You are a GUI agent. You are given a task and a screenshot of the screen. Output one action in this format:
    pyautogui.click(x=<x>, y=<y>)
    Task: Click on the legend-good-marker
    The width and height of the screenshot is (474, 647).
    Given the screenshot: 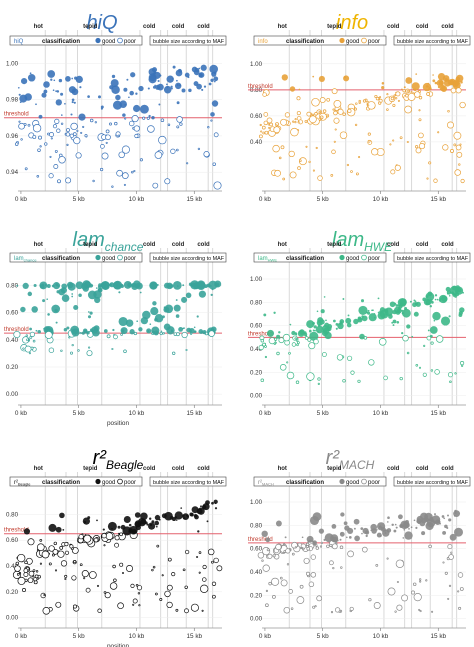 What is the action you would take?
    pyautogui.click(x=342, y=257)
    